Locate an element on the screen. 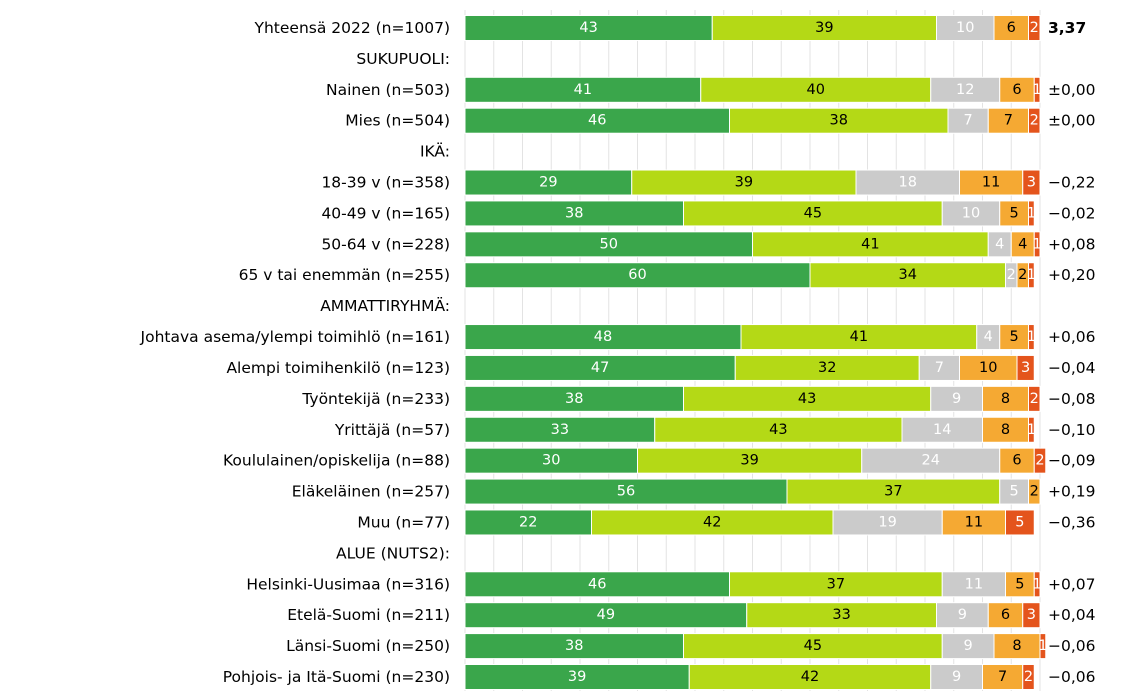  value-label: 3 is located at coordinates (1031, 615).